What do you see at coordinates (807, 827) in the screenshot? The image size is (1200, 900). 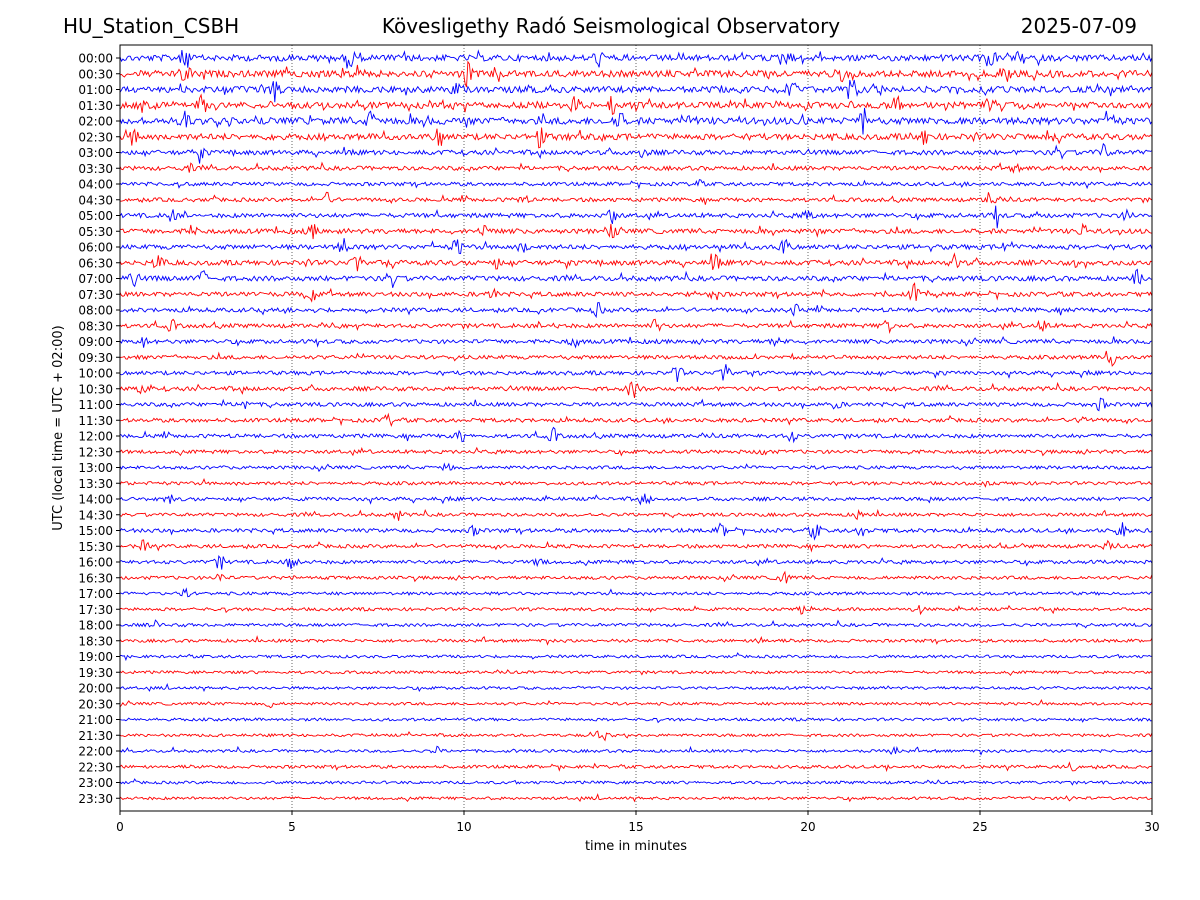 I see `x-tick-label-20: 20` at bounding box center [807, 827].